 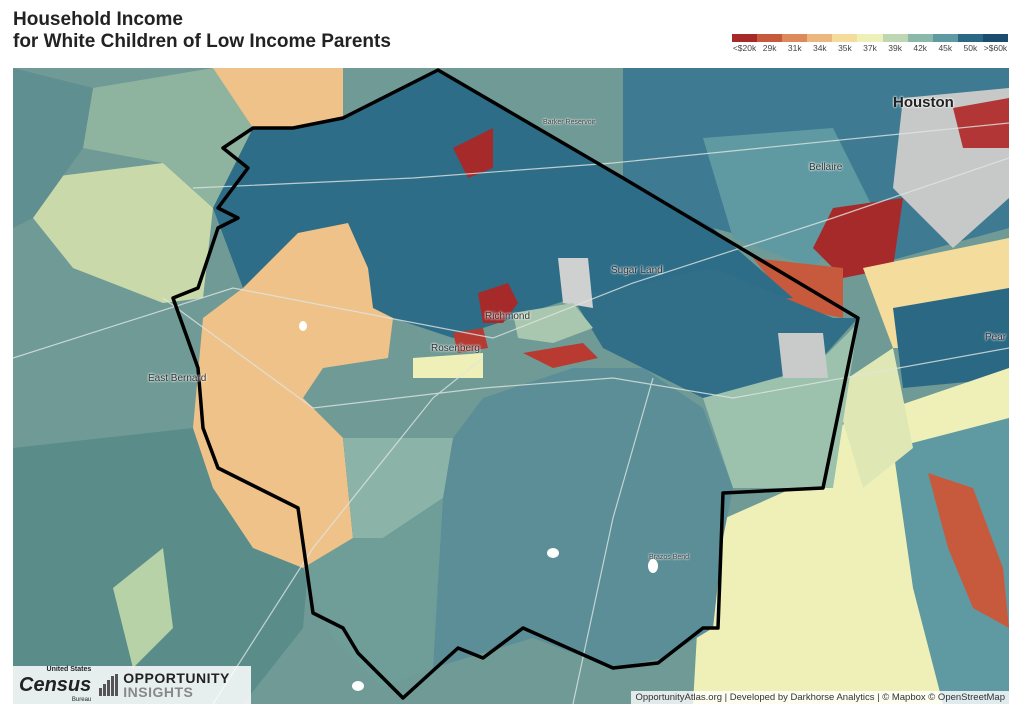 What do you see at coordinates (398, 488) in the screenshot?
I see `tract-county-south-light` at bounding box center [398, 488].